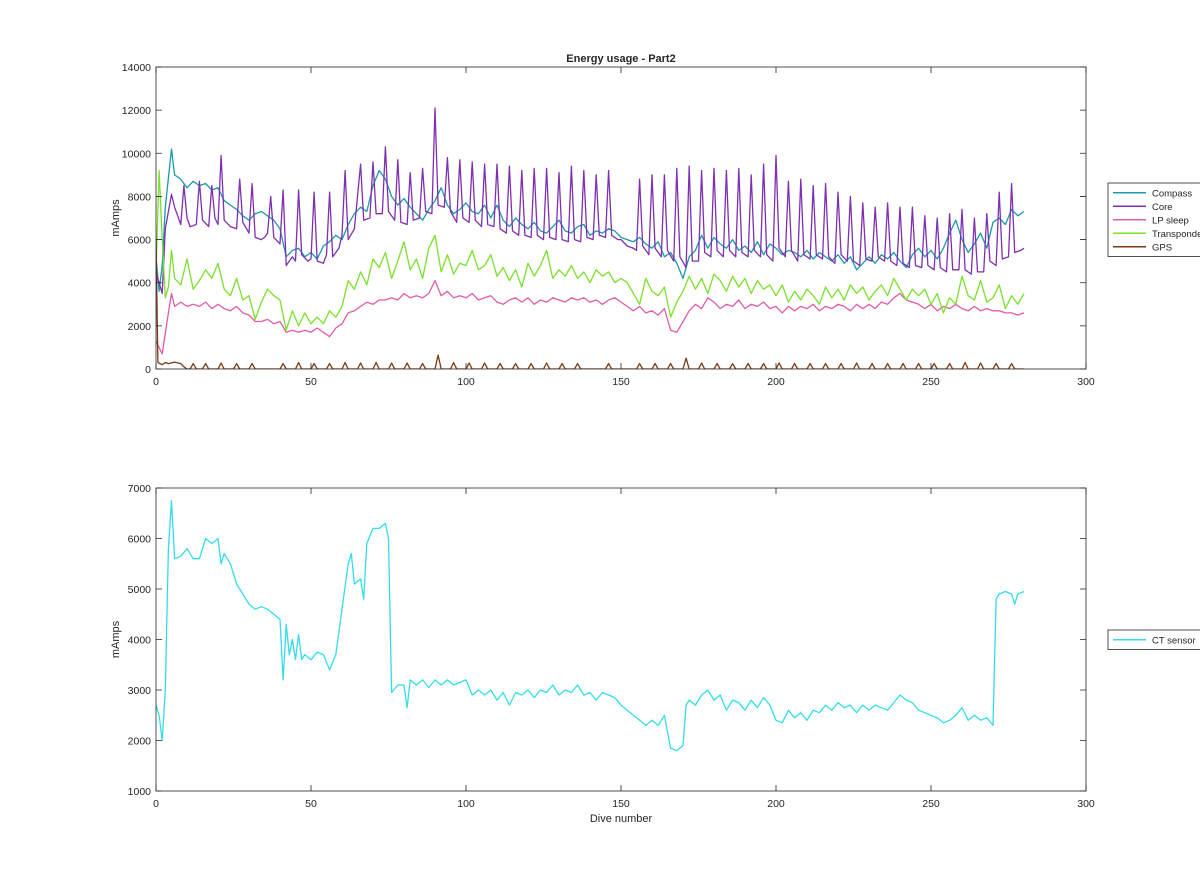 This screenshot has width=1200, height=889. What do you see at coordinates (590, 220) in the screenshot?
I see `series-line-compass` at bounding box center [590, 220].